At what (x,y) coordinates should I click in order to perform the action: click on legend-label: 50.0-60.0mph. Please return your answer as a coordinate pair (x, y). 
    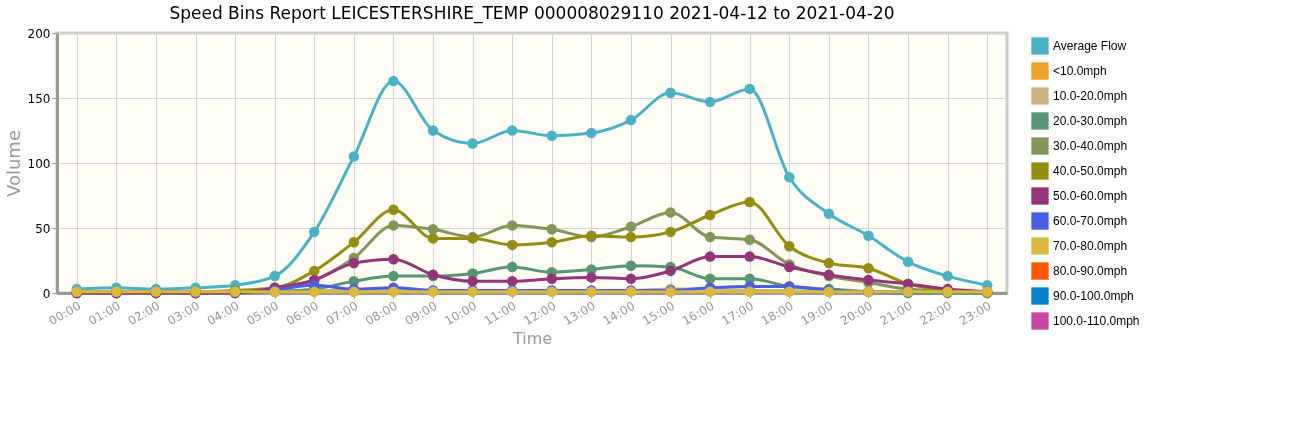
    Looking at the image, I should click on (1090, 196).